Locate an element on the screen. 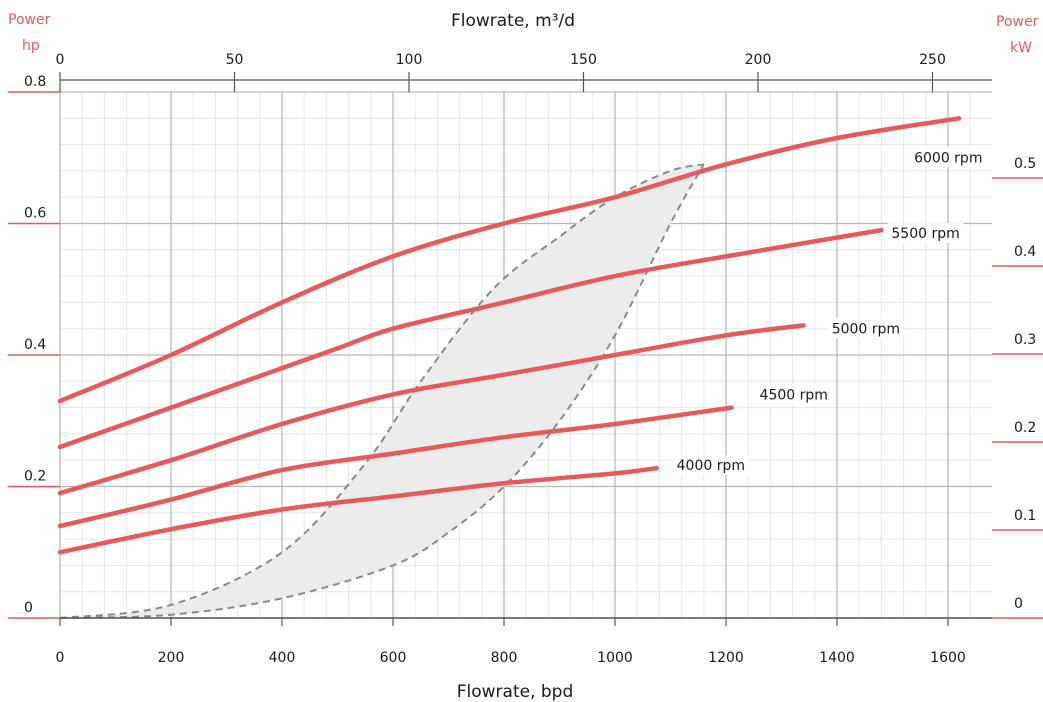 This screenshot has height=702, width=1043. x-tick-label: 0 is located at coordinates (60, 658).